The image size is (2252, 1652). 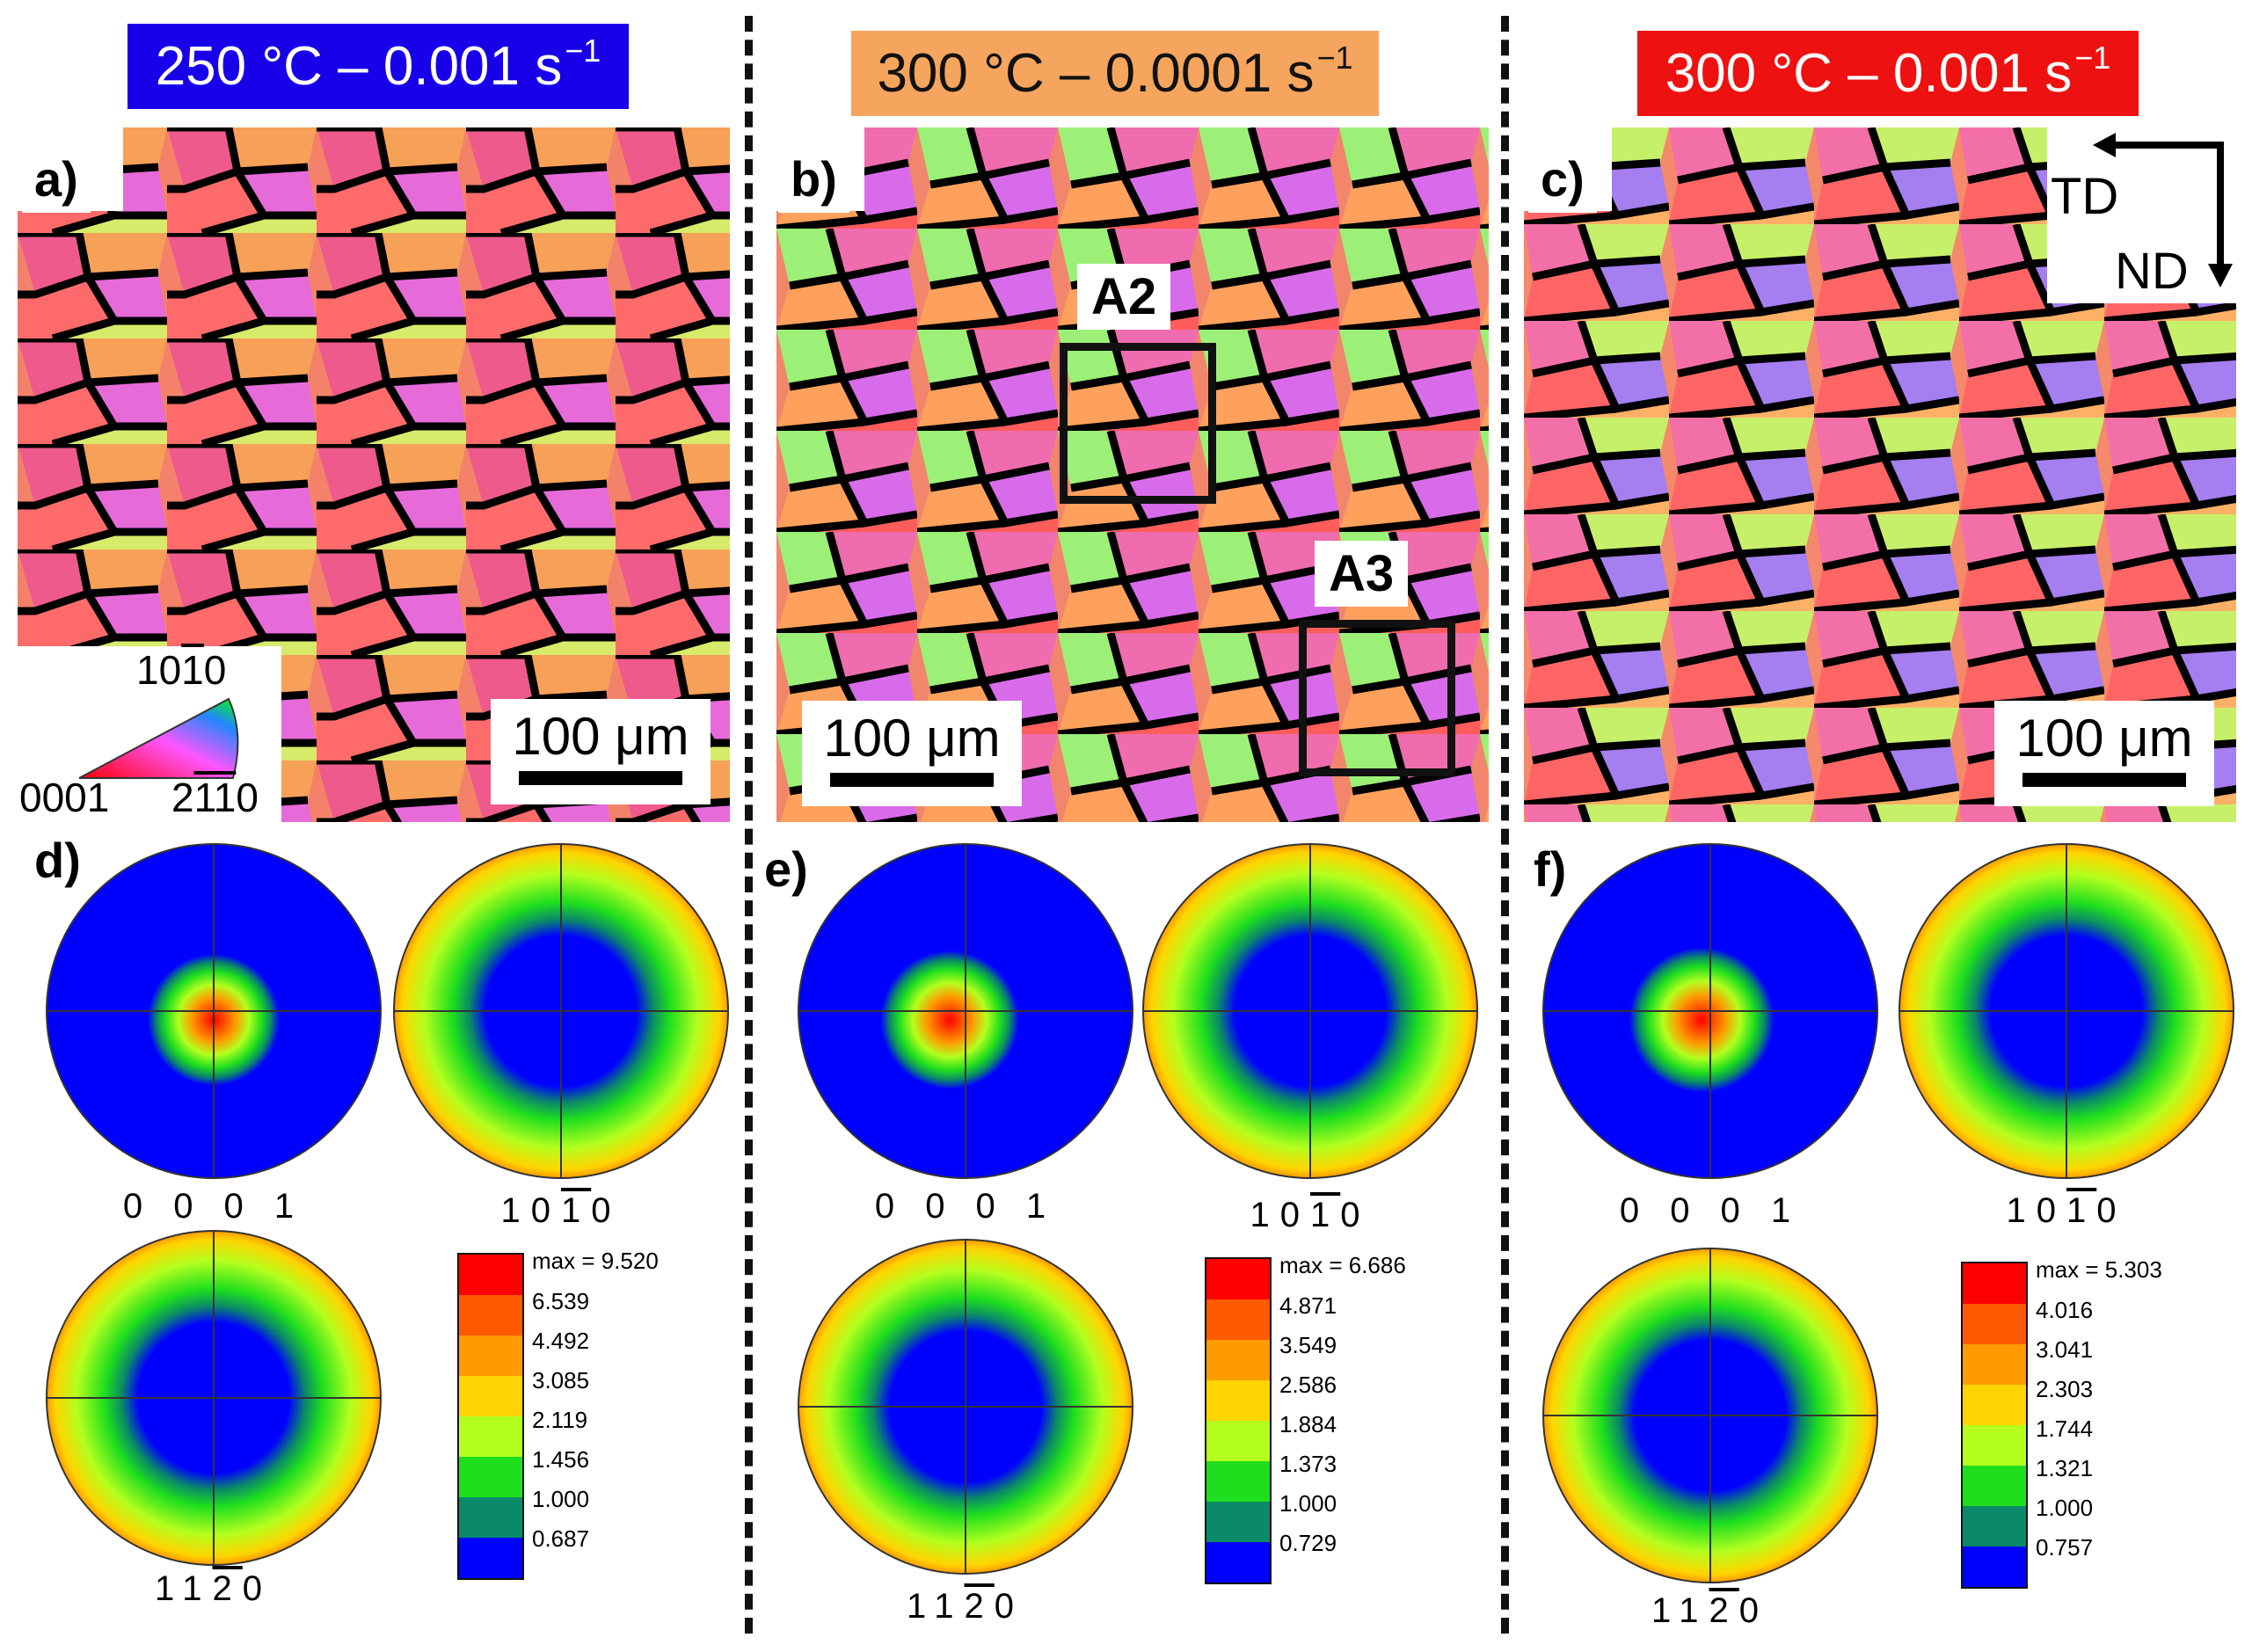 I want to click on legend-level-7: 0.729, so click(x=1308, y=1543).